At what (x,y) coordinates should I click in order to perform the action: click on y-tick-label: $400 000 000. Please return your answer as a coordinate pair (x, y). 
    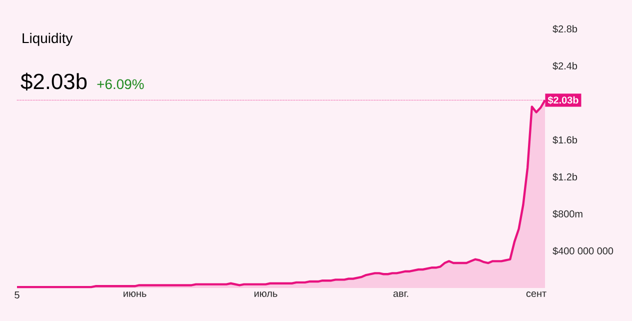
    Looking at the image, I should click on (583, 251).